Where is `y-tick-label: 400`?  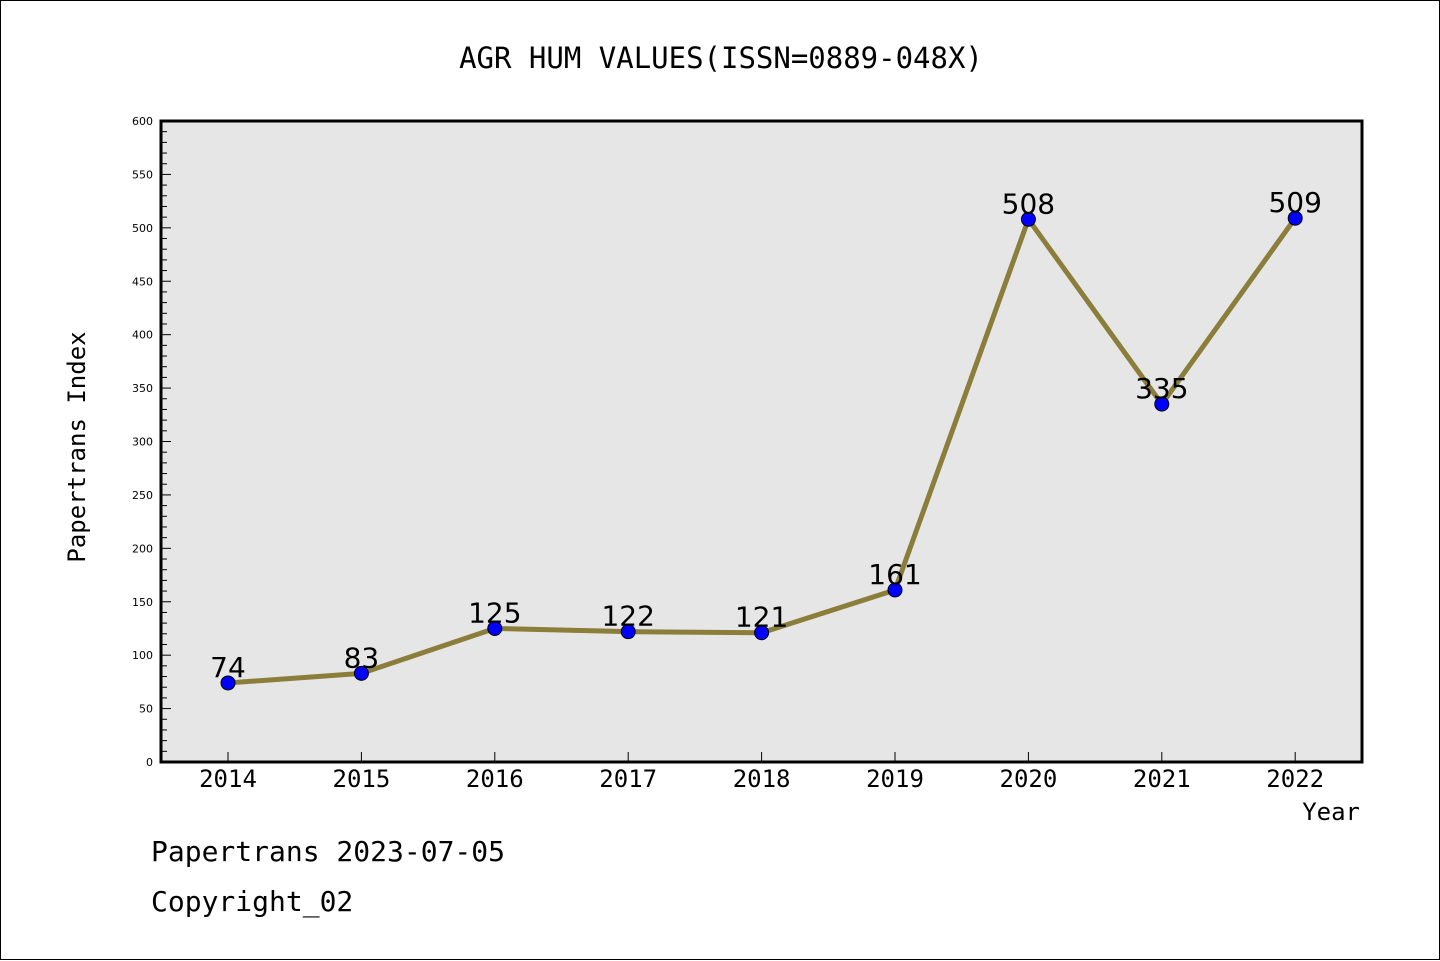
y-tick-label: 400 is located at coordinates (142, 335).